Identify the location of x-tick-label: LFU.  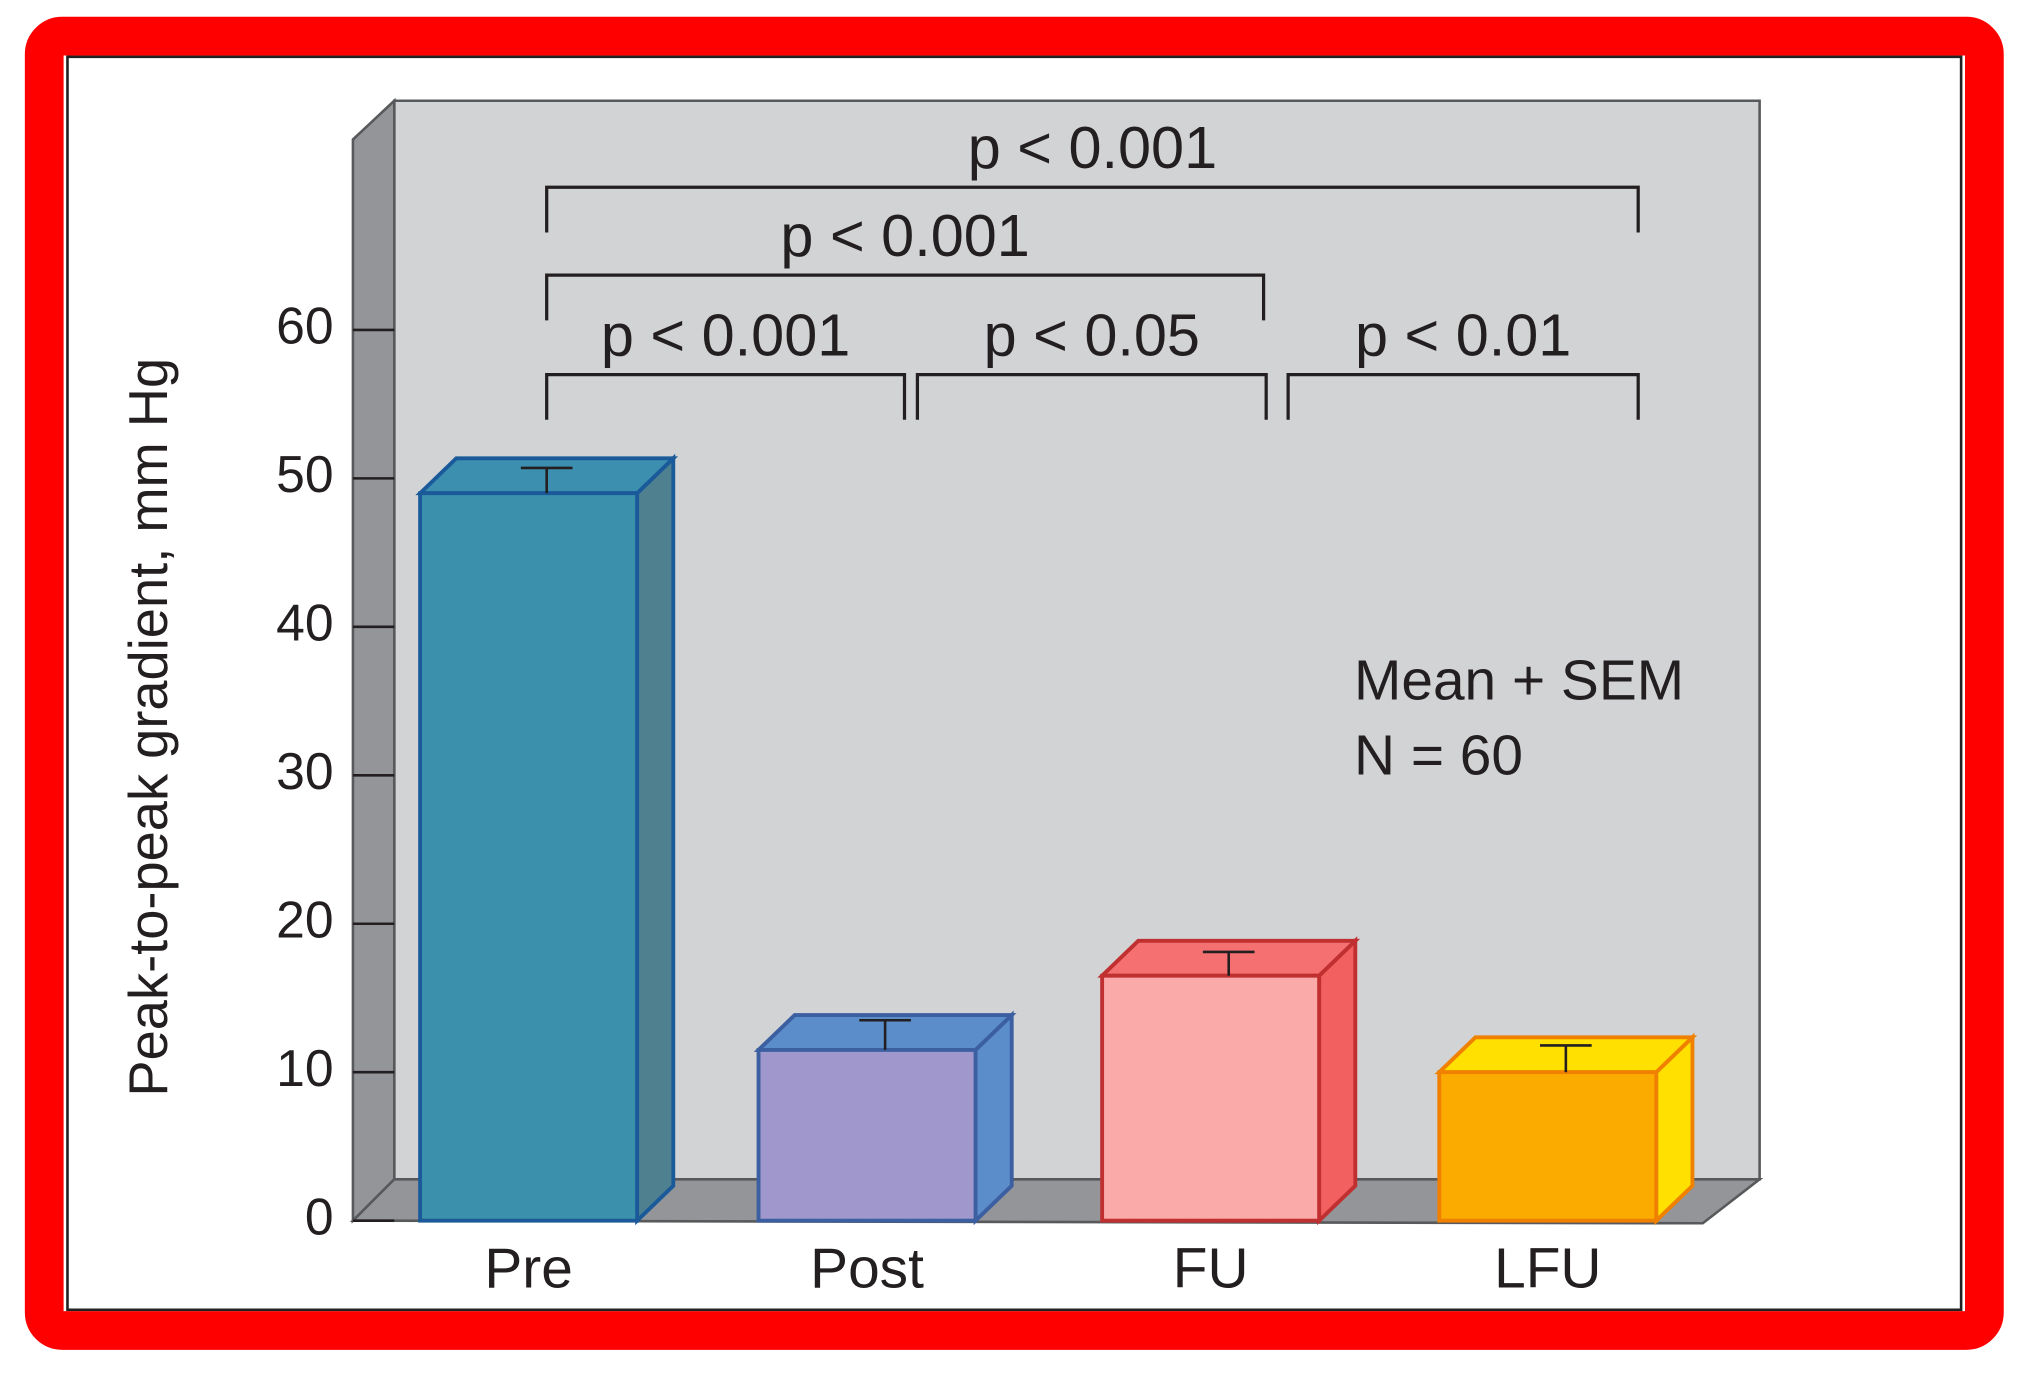
(1547, 1268).